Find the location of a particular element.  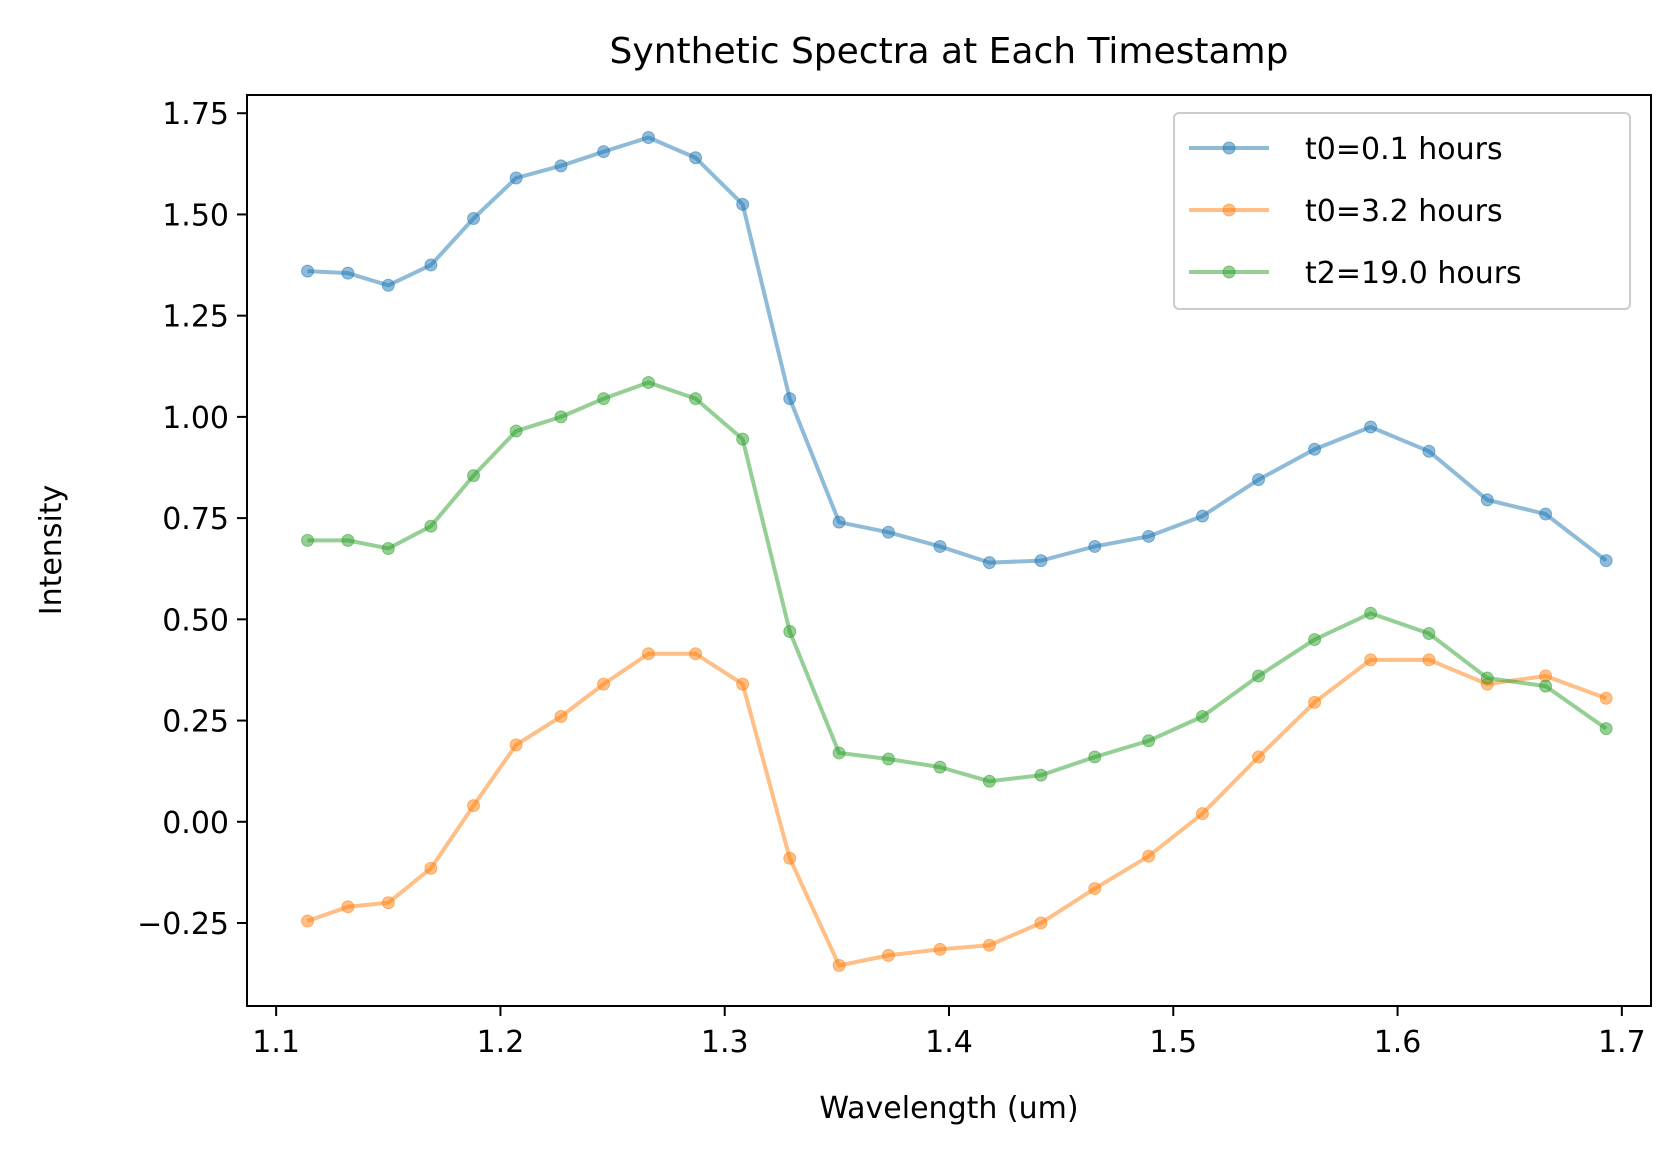

chart-title: Synthetic Spectra at Each Timestamp is located at coordinates (949, 51).